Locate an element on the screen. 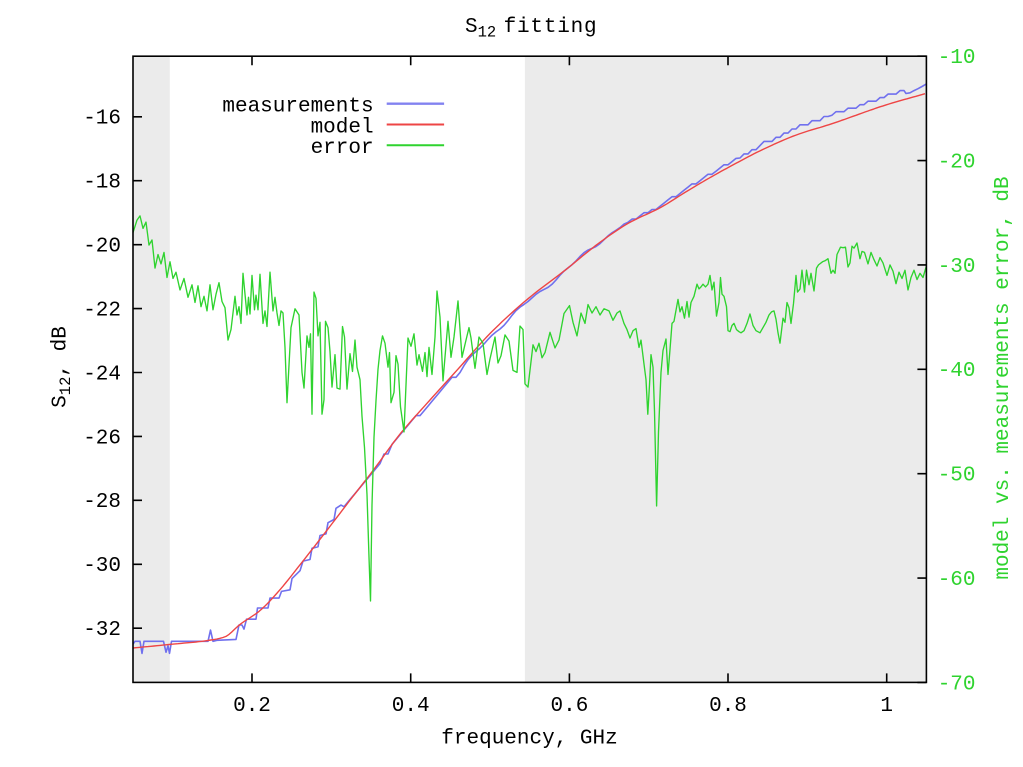 The width and height of the screenshot is (1023, 767). svg-text: -10 is located at coordinates (957, 58).